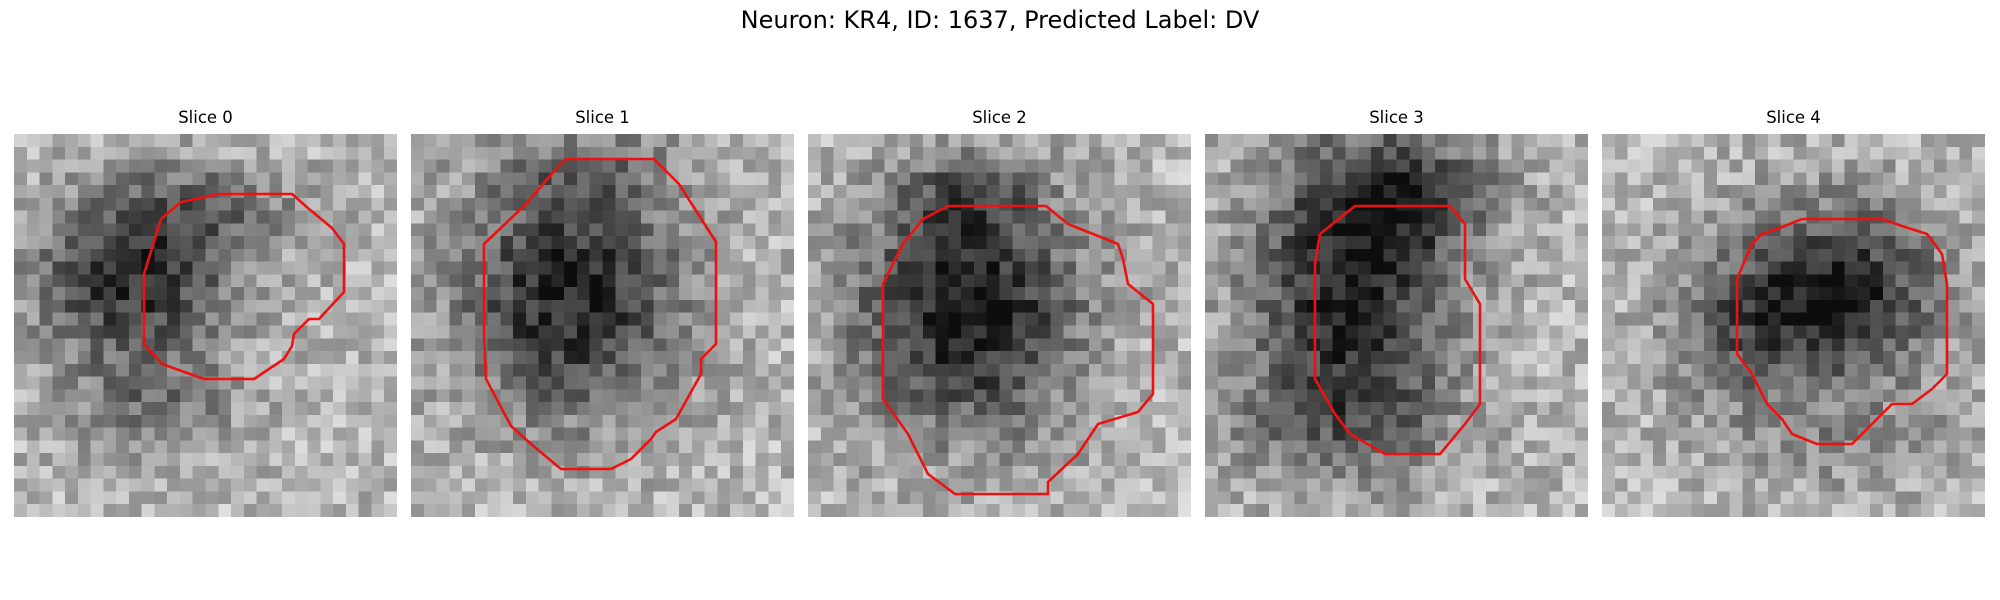  What do you see at coordinates (205, 117) in the screenshot?
I see `slice-title: Slice 0` at bounding box center [205, 117].